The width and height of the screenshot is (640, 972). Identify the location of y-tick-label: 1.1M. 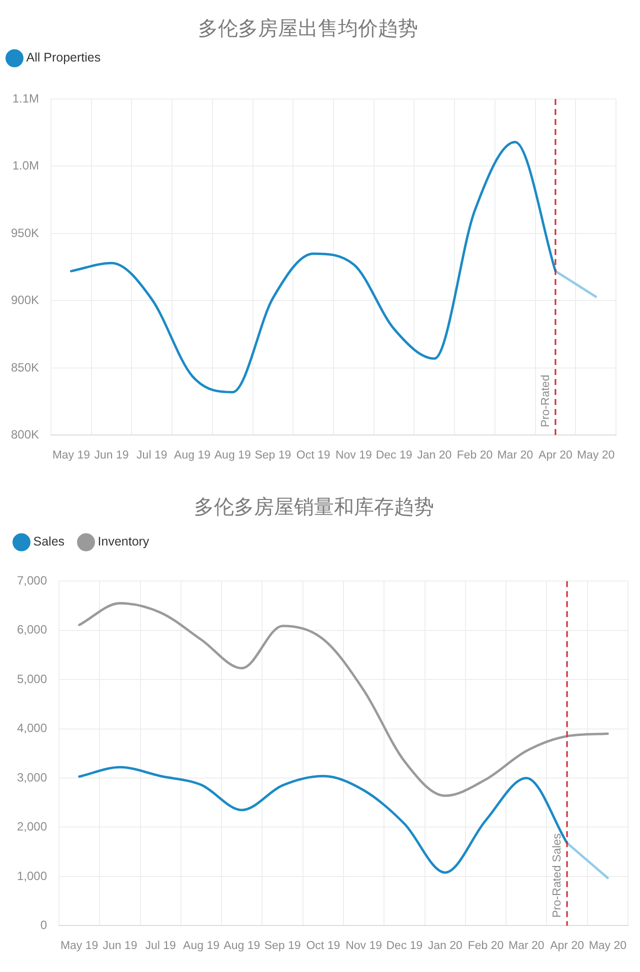
(25, 98).